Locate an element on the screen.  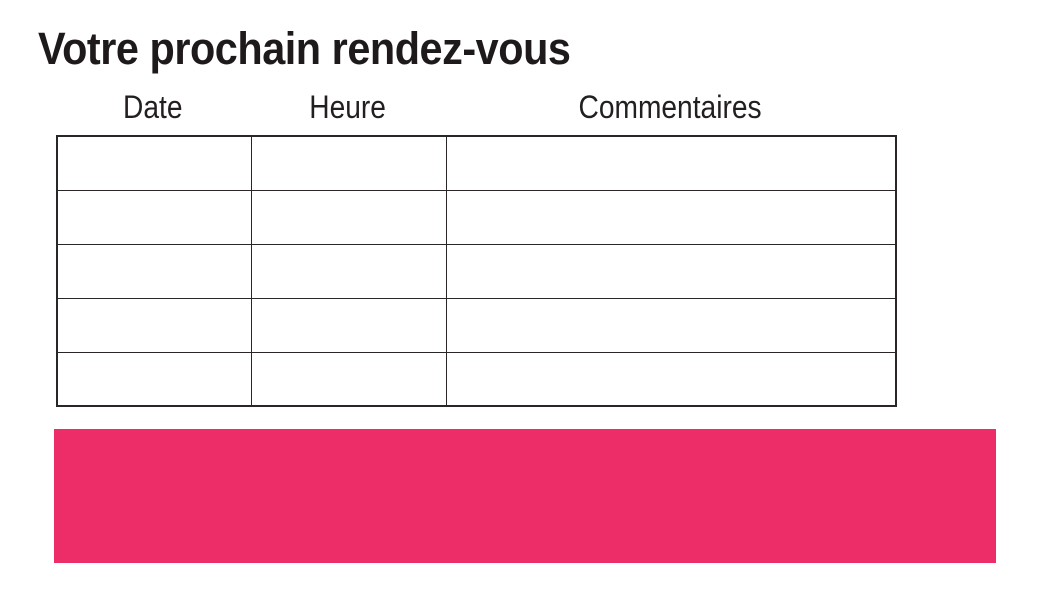
column-header-commentaires-label: Commentaires is located at coordinates (670, 107).